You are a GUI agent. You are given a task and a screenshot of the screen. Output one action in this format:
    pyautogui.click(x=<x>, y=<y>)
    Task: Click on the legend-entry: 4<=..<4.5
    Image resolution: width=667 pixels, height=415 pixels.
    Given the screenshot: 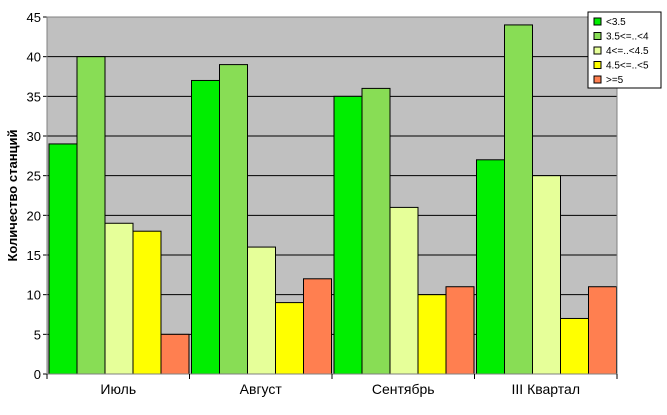 What is the action you would take?
    pyautogui.click(x=627, y=51)
    